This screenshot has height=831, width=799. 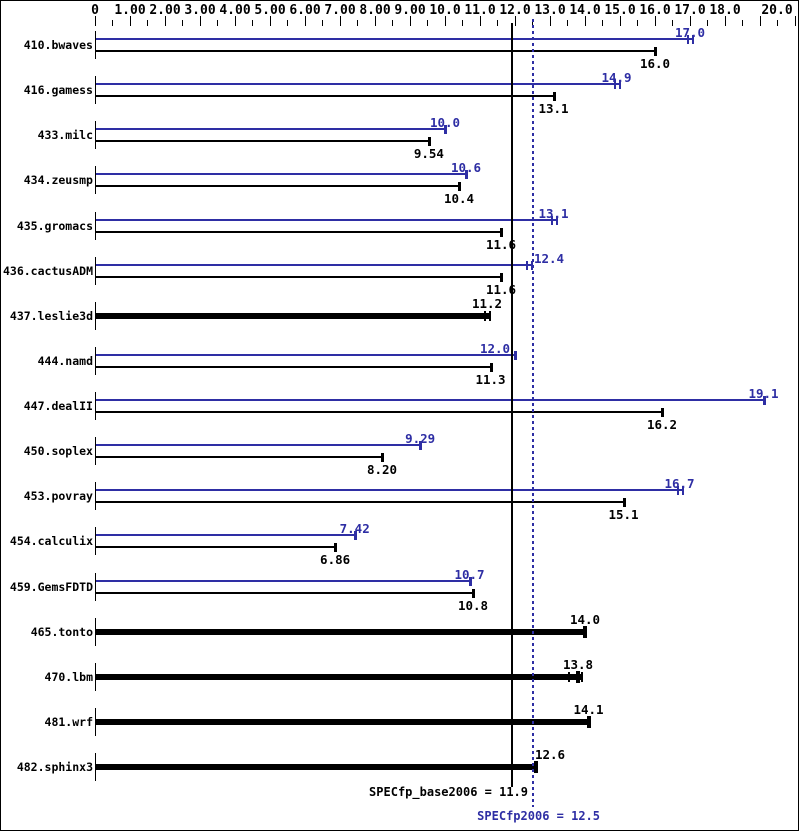 What do you see at coordinates (725, 10) in the screenshot?
I see `axis-tick-label: 18.0` at bounding box center [725, 10].